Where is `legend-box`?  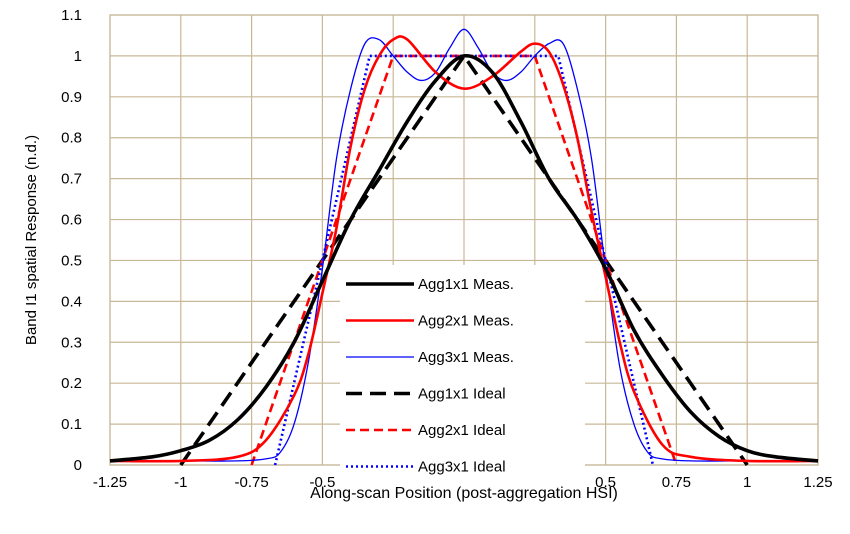 legend-box is located at coordinates (462, 377).